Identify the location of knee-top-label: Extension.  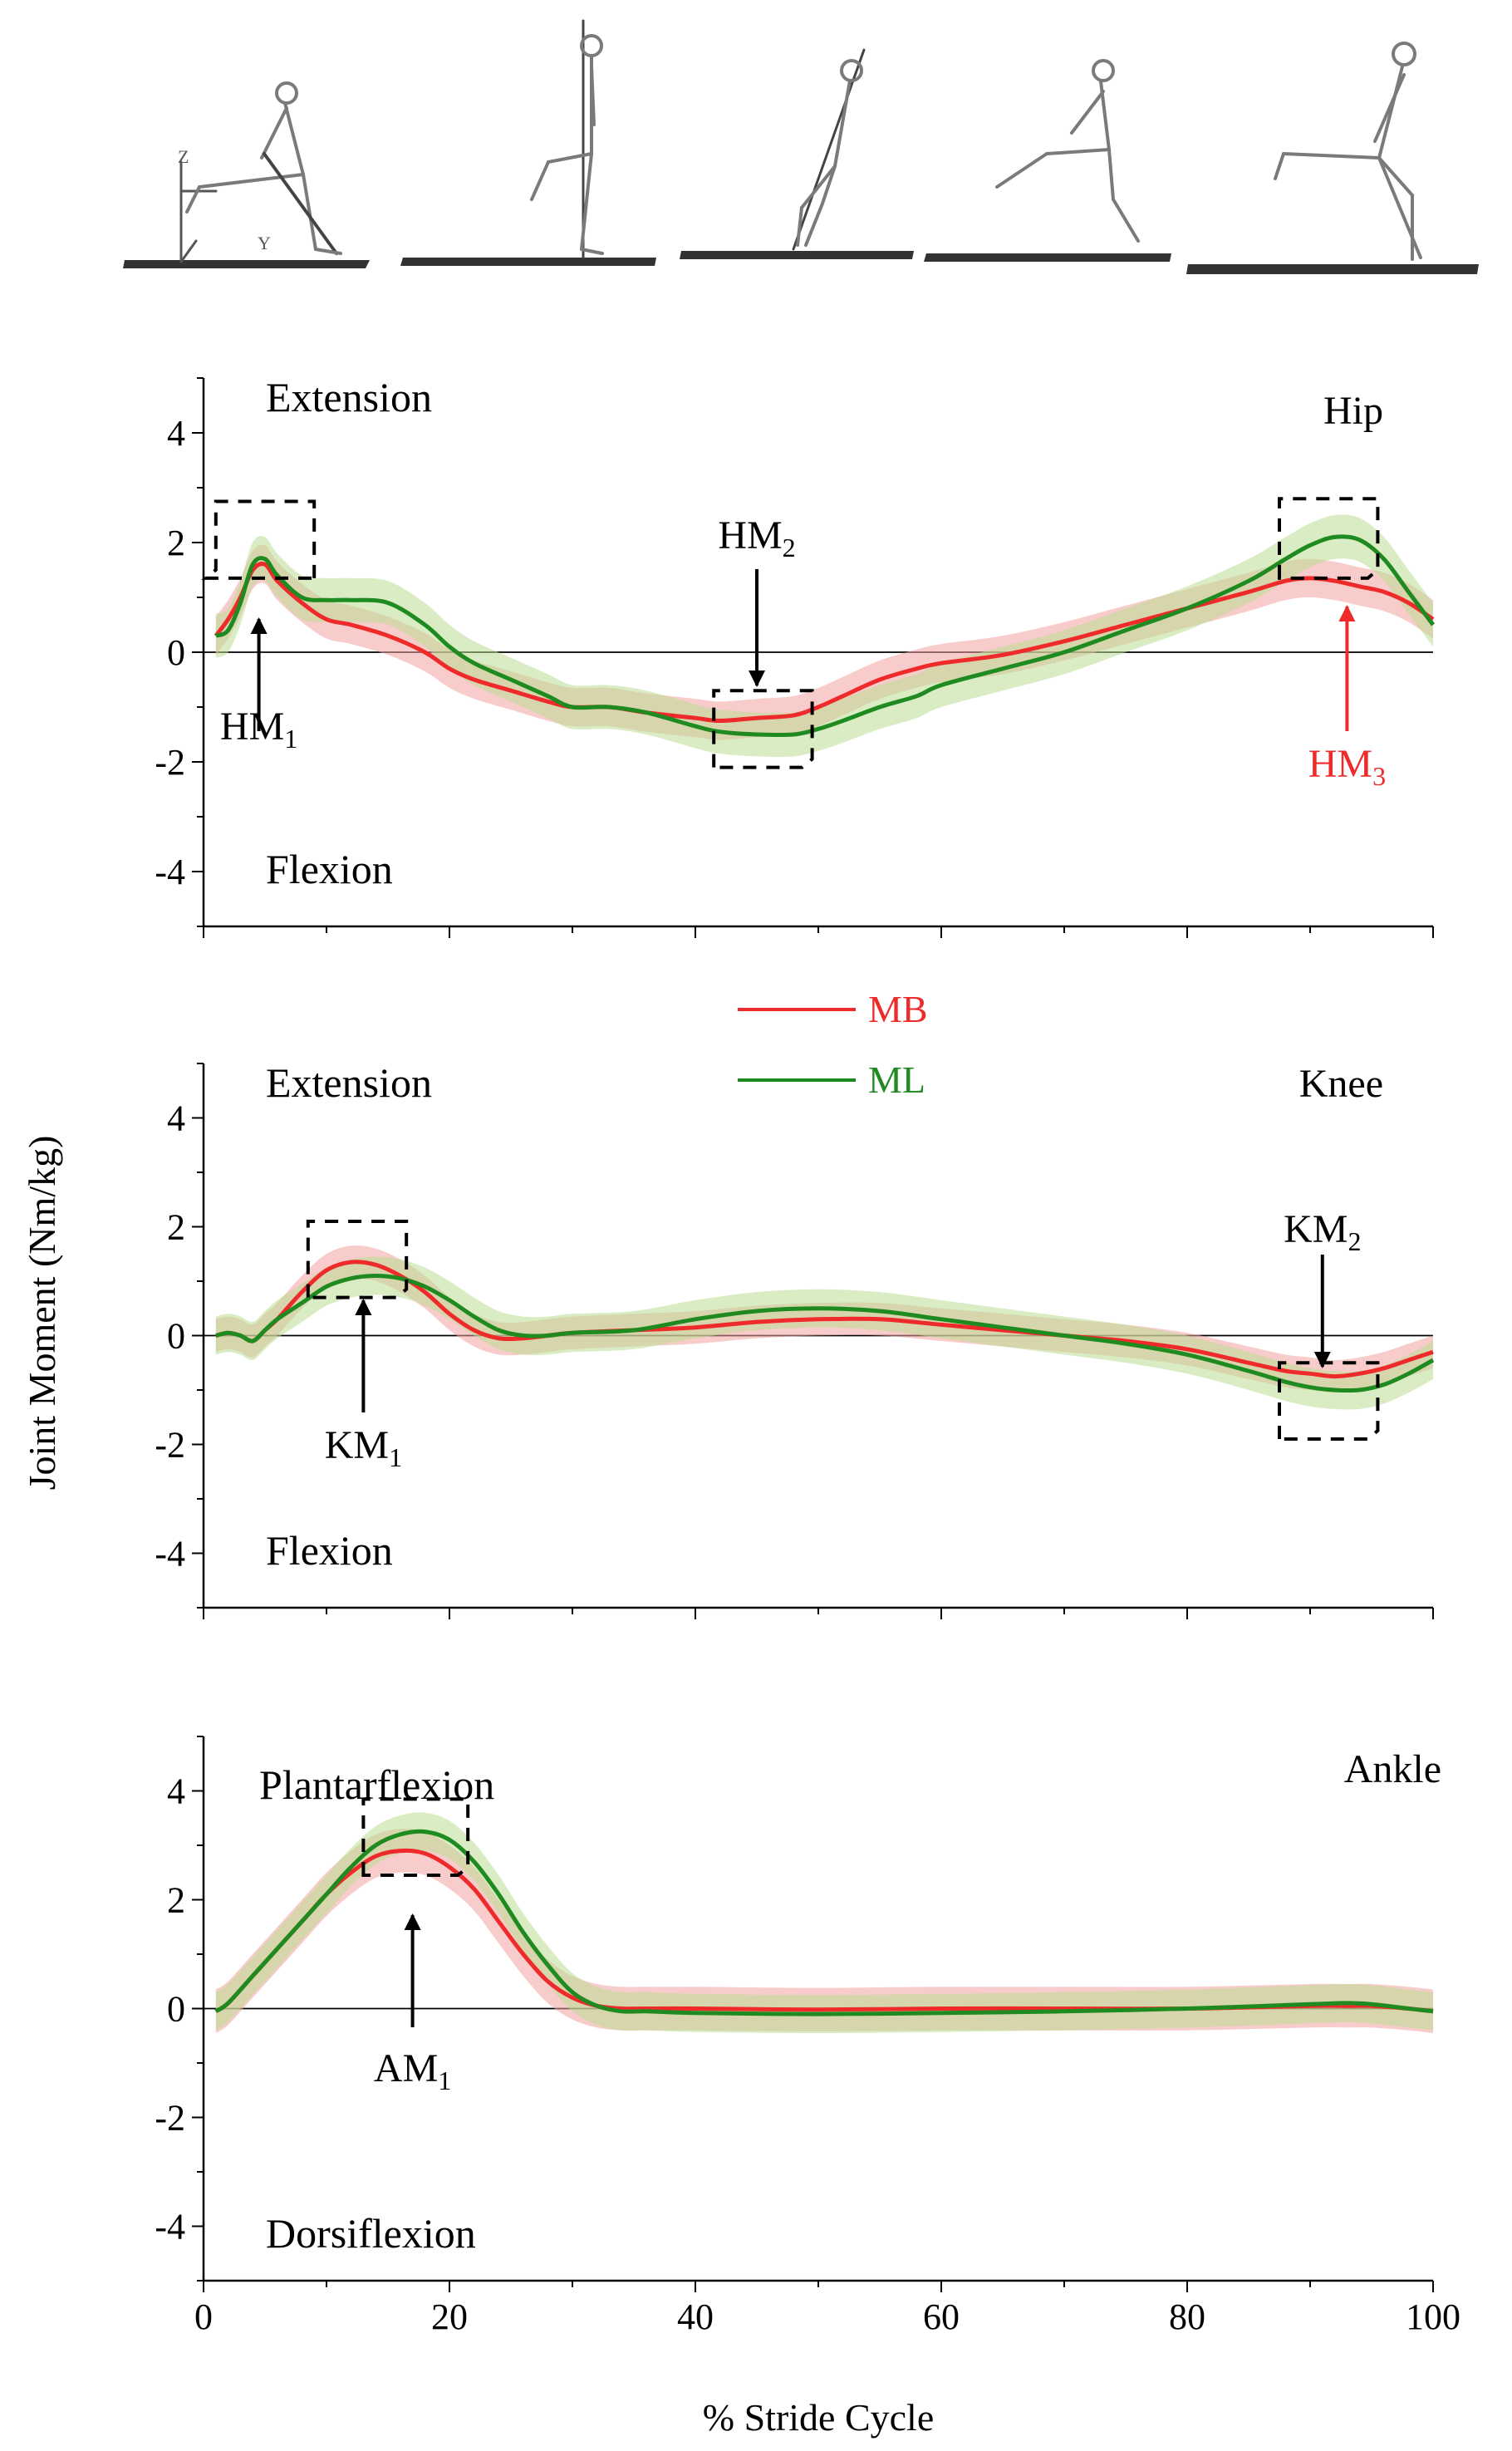
(349, 1082).